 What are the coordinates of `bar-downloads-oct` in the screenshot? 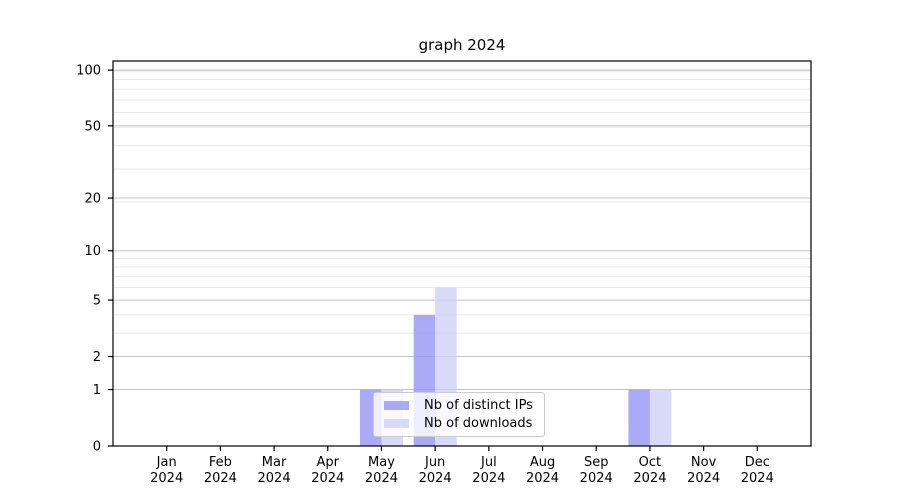 It's located at (660, 417).